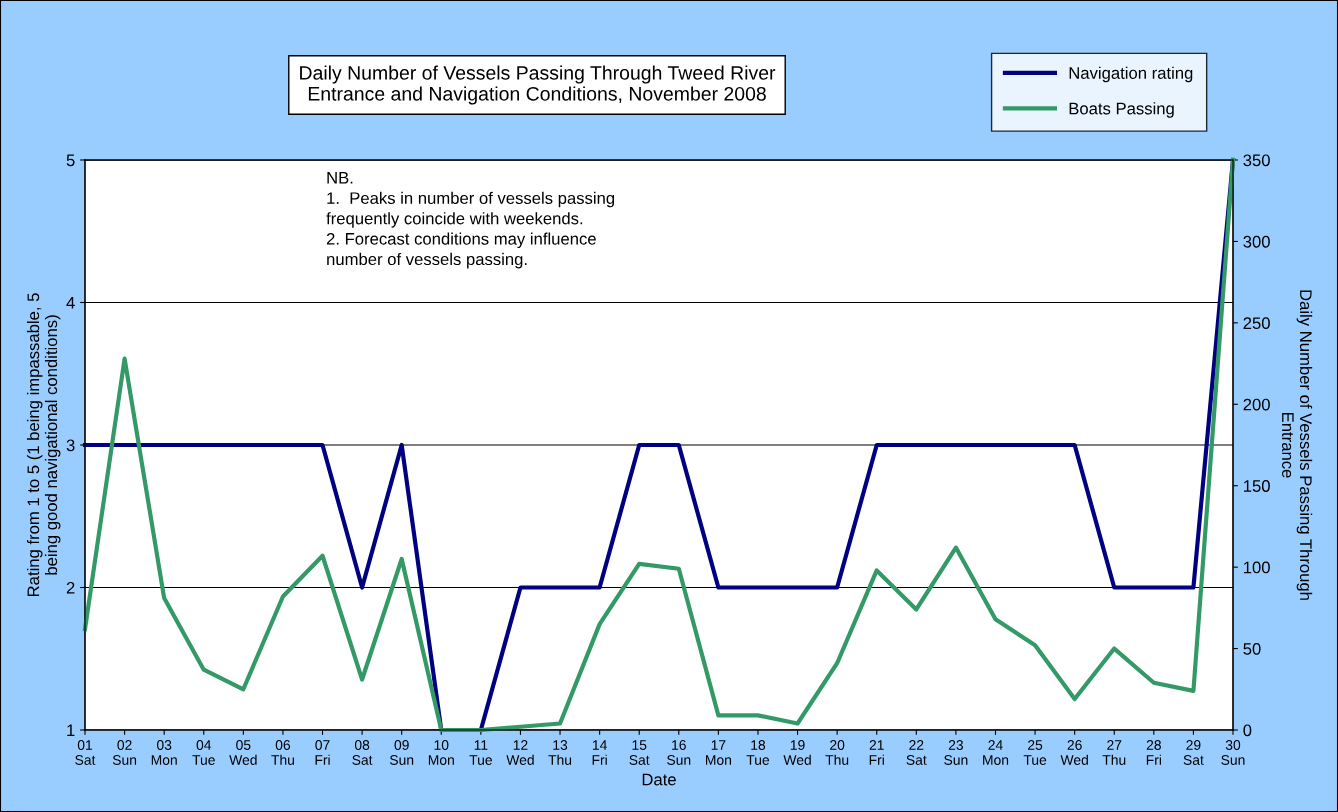  What do you see at coordinates (1256, 567) in the screenshot?
I see `y2-tick-label: 100` at bounding box center [1256, 567].